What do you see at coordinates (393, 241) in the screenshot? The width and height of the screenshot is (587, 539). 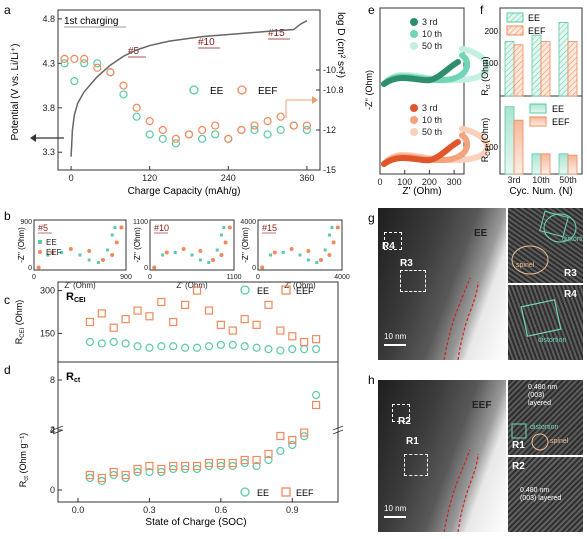 I see `region-box-r4` at bounding box center [393, 241].